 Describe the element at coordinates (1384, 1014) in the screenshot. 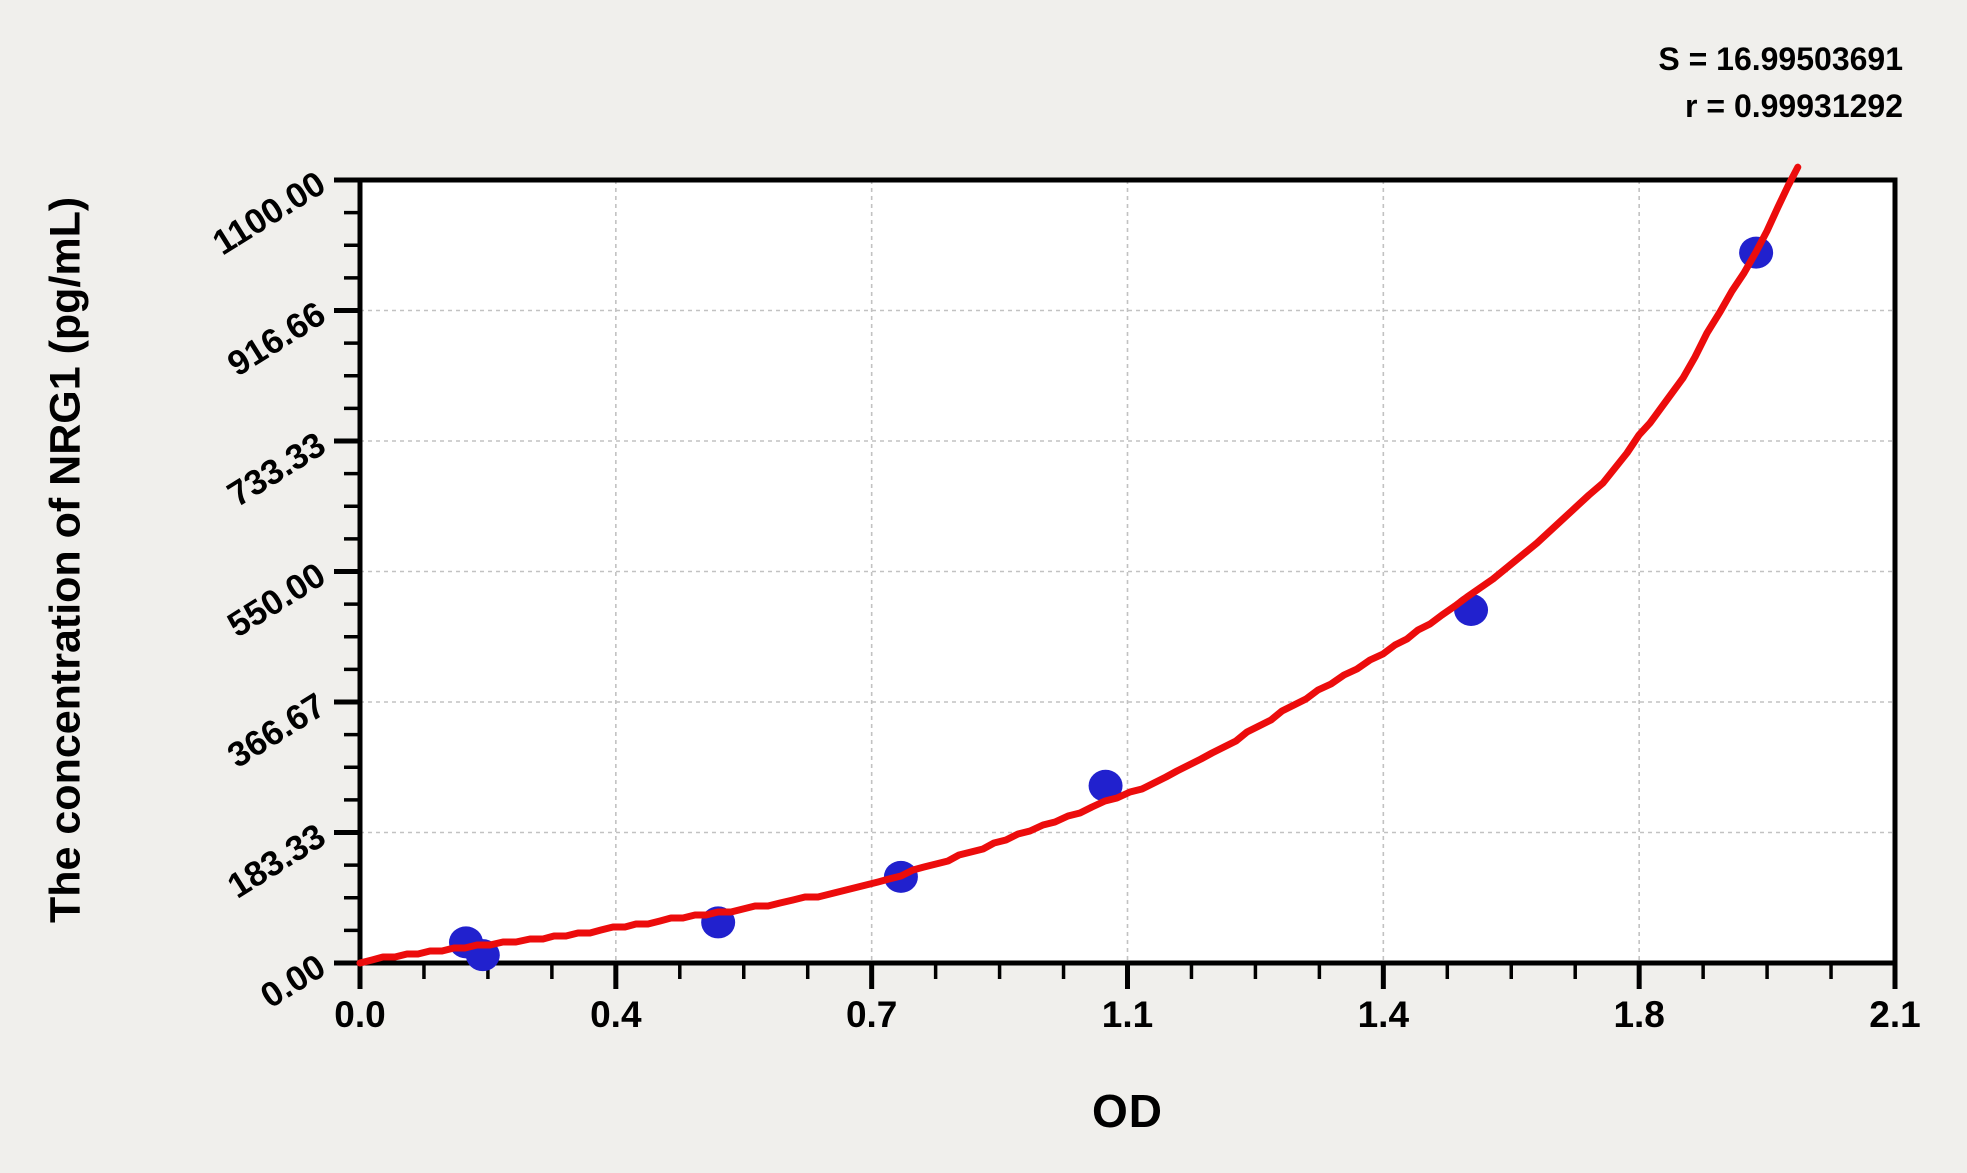

I see `x-tick-label: 1.4` at that location.